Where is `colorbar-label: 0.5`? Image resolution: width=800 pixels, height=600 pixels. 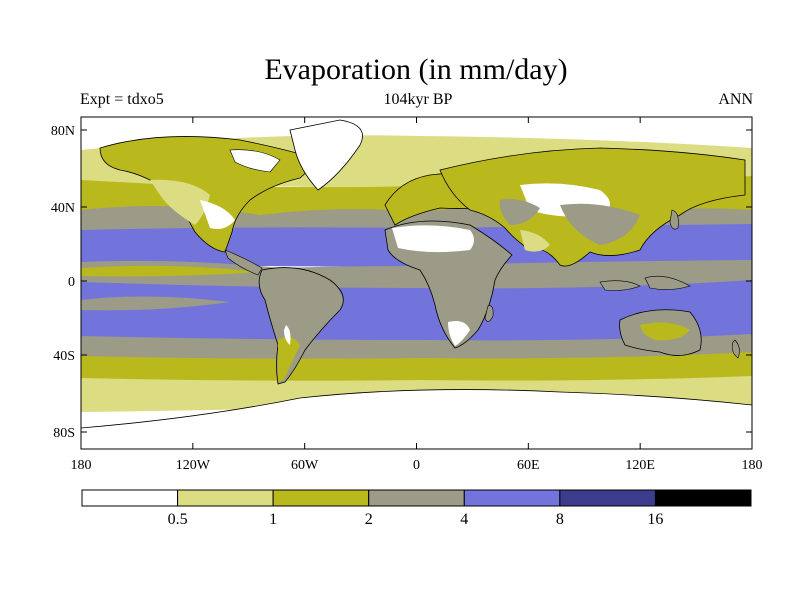
colorbar-label: 0.5 is located at coordinates (178, 519).